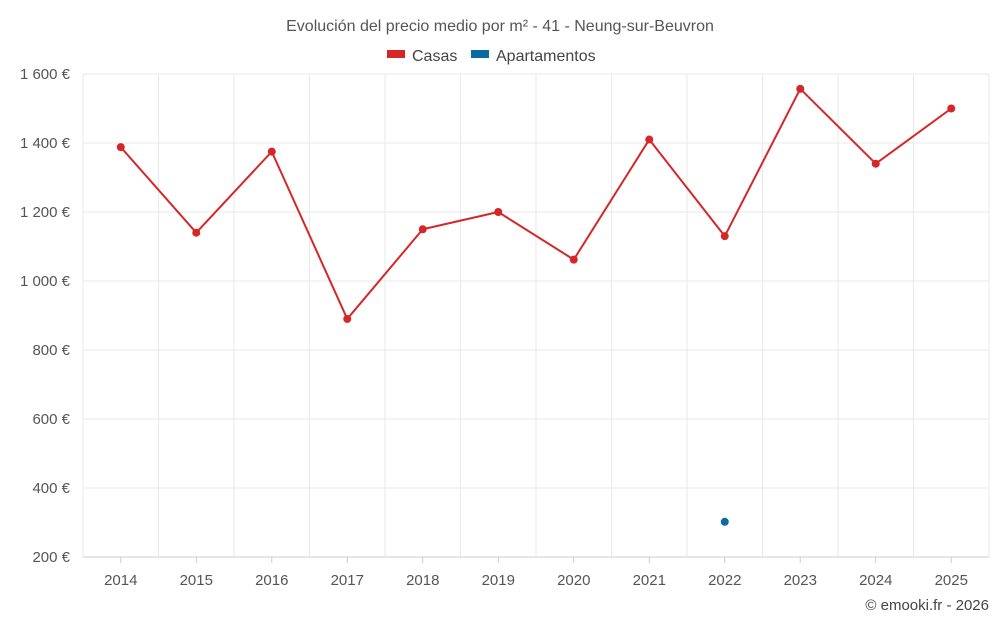  I want to click on x-tick-label: 2019, so click(498, 580).